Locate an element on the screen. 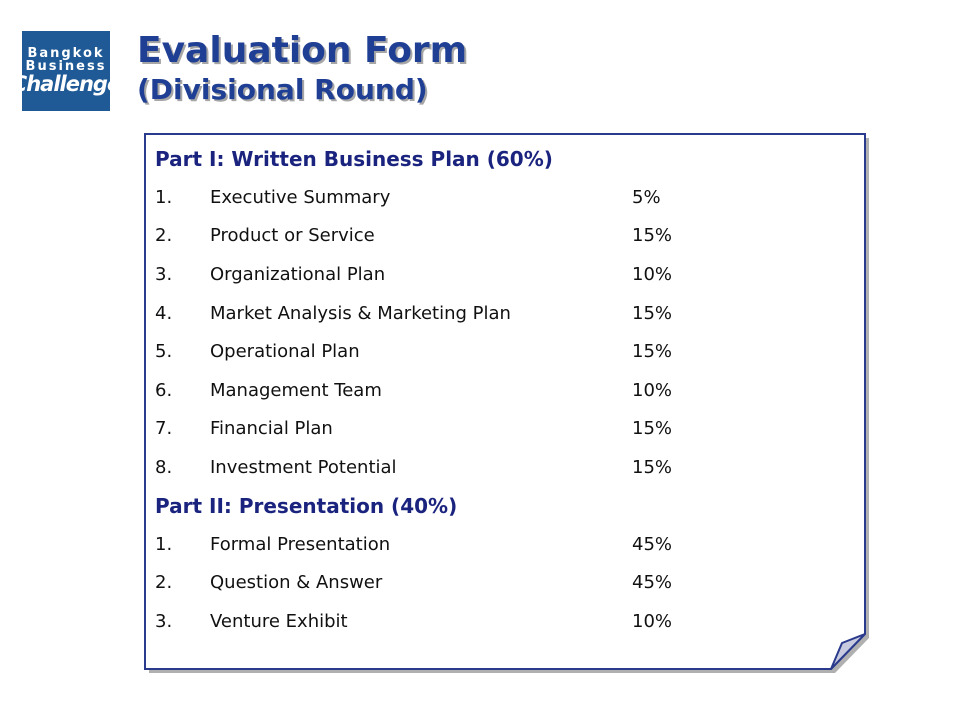 This screenshot has height=720, width=960. item-label: Financial Plan is located at coordinates (271, 429).